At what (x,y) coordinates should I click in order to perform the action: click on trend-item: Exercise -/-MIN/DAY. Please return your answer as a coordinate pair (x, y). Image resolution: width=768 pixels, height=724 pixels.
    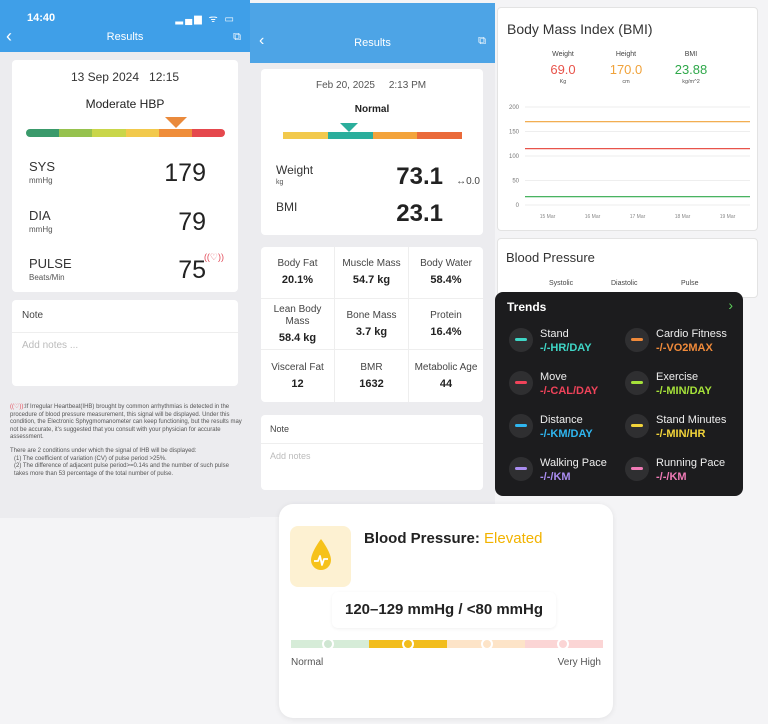
    Looking at the image, I should click on (684, 386).